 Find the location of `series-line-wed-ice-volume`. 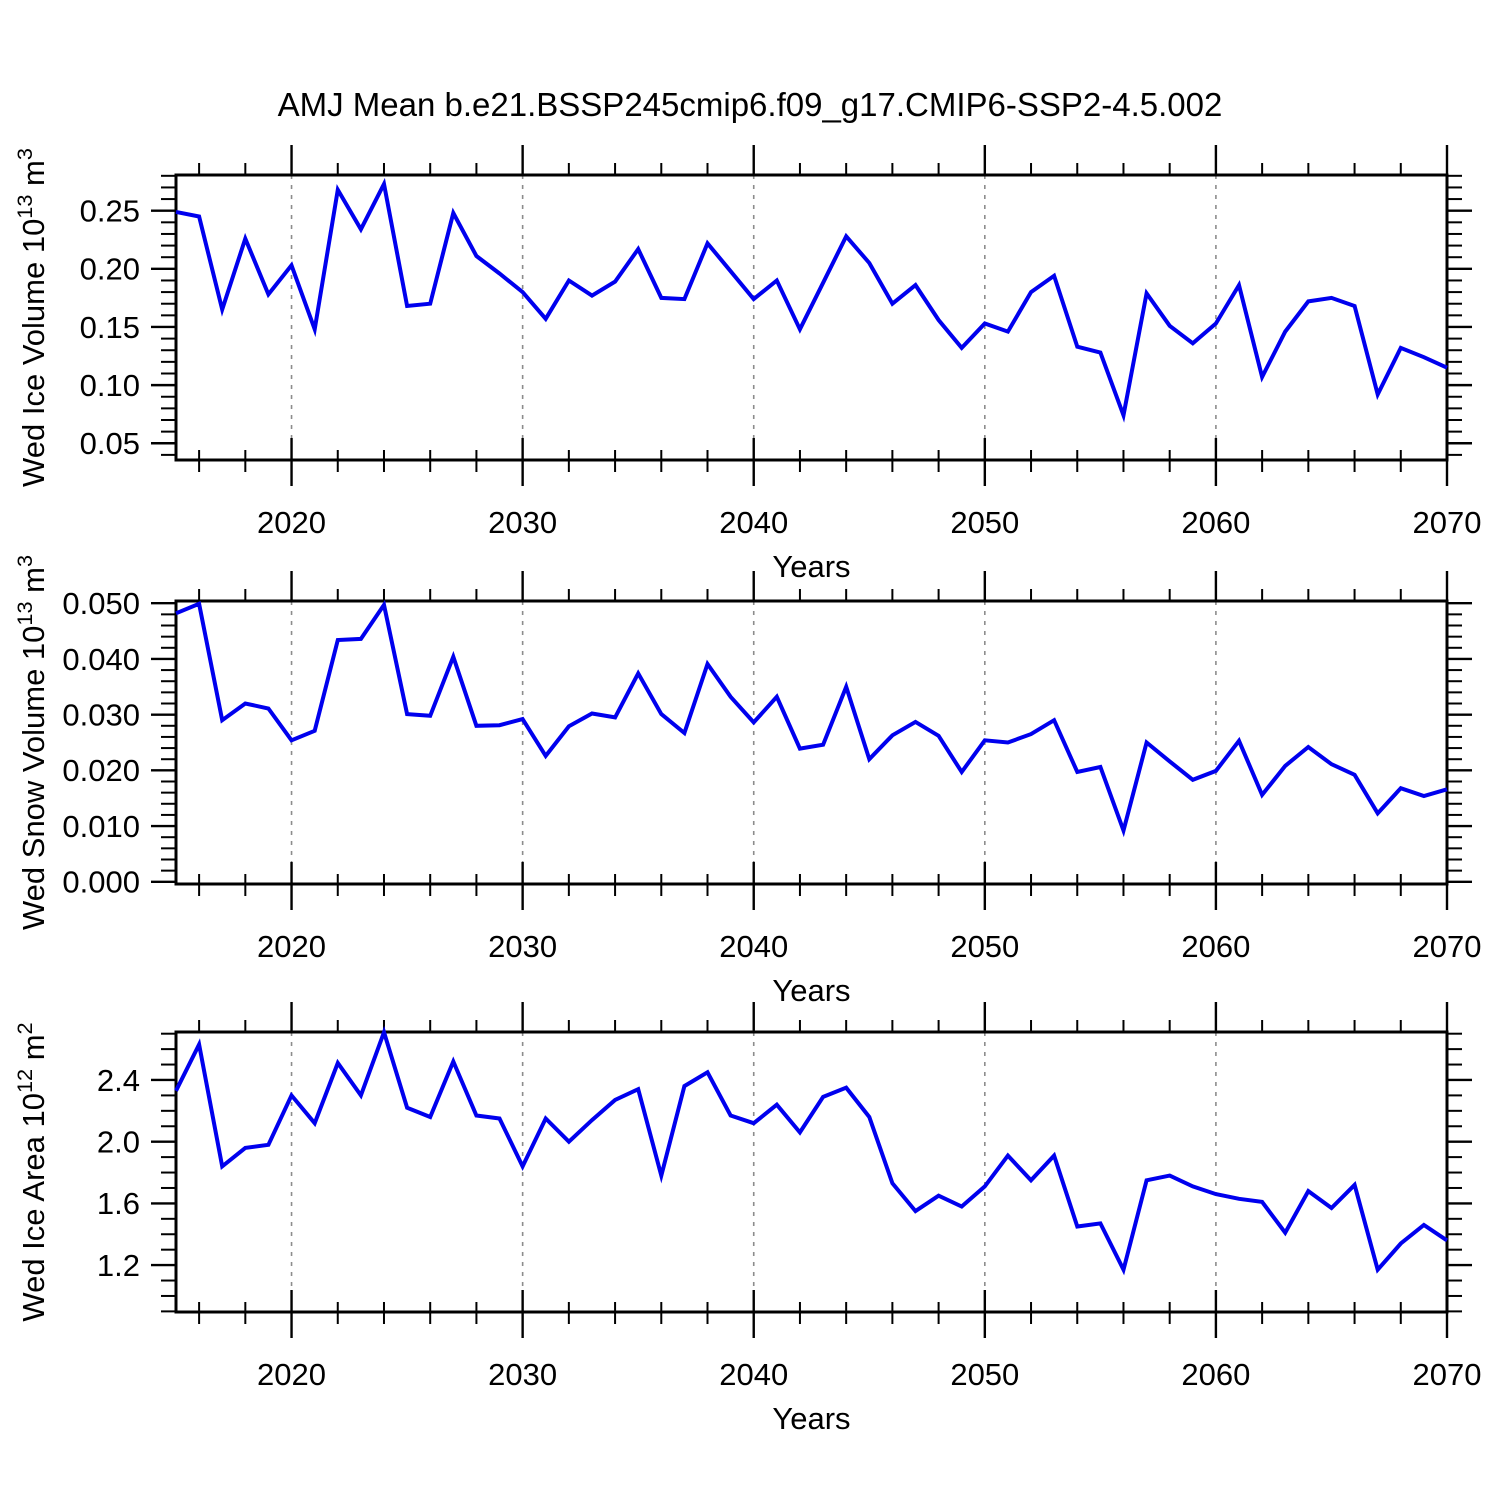

series-line-wed-ice-volume is located at coordinates (811, 300).